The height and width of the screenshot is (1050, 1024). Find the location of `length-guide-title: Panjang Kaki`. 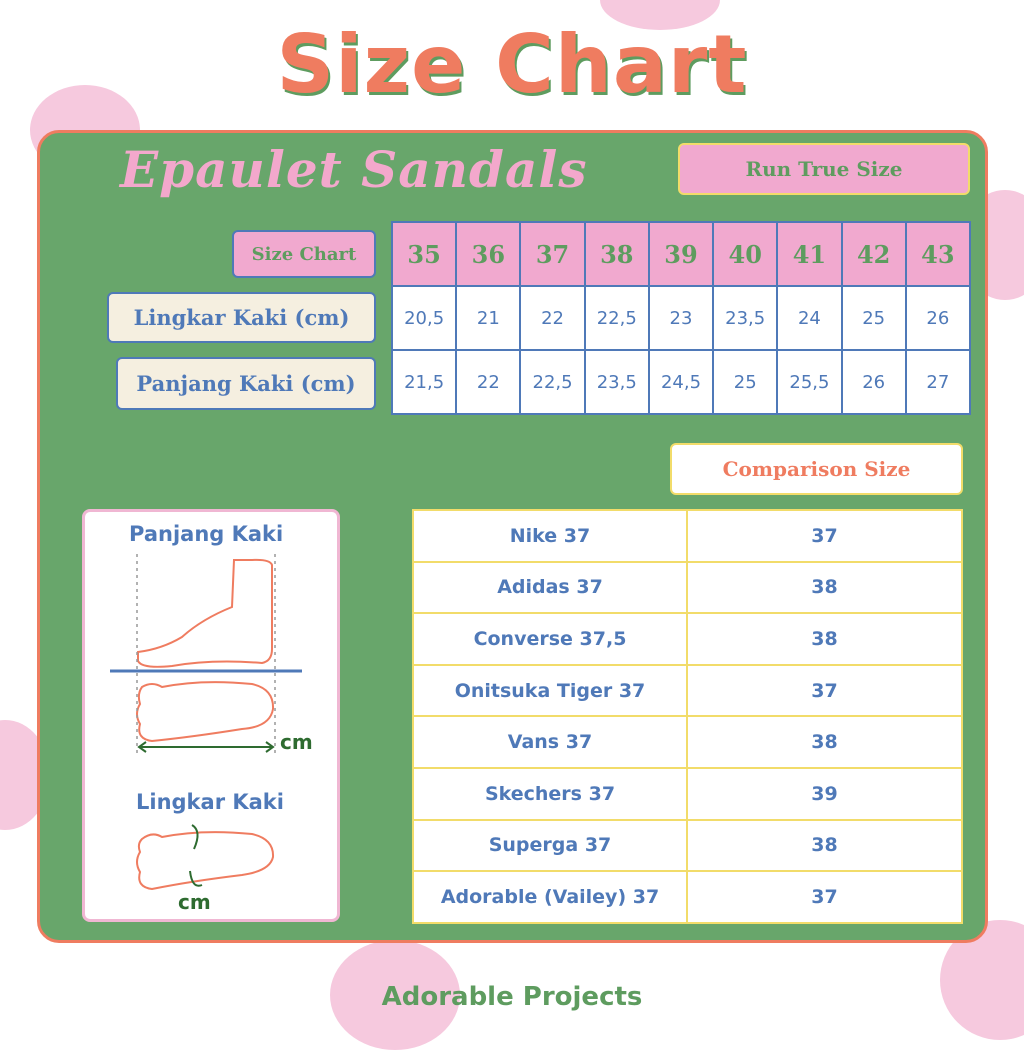

length-guide-title: Panjang Kaki is located at coordinates (206, 534).